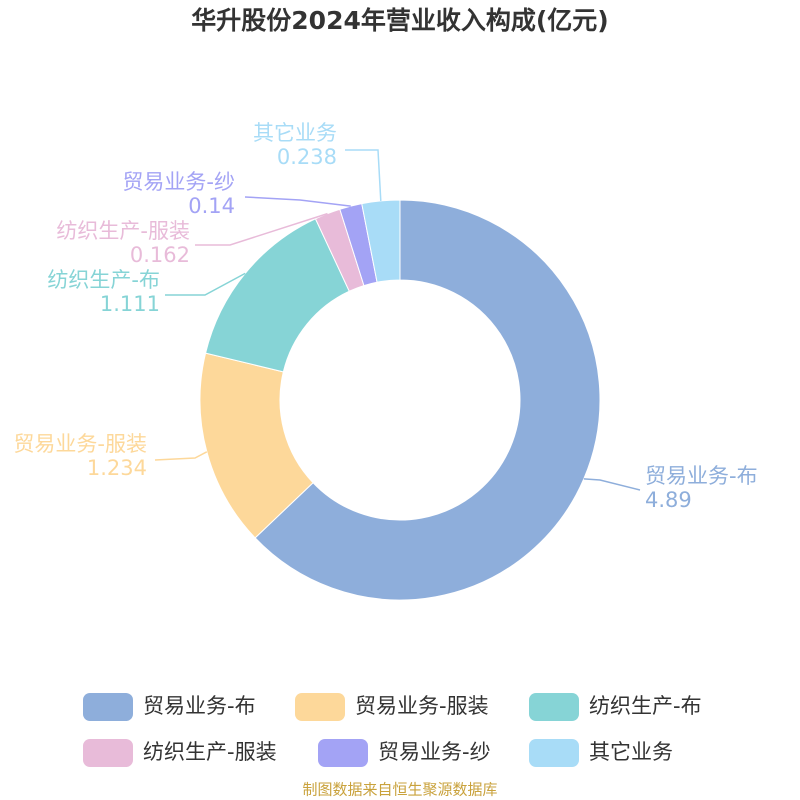 This screenshot has width=800, height=800. Describe the element at coordinates (178, 182) in the screenshot. I see `data-label-name: 贸易业务-纱` at that location.